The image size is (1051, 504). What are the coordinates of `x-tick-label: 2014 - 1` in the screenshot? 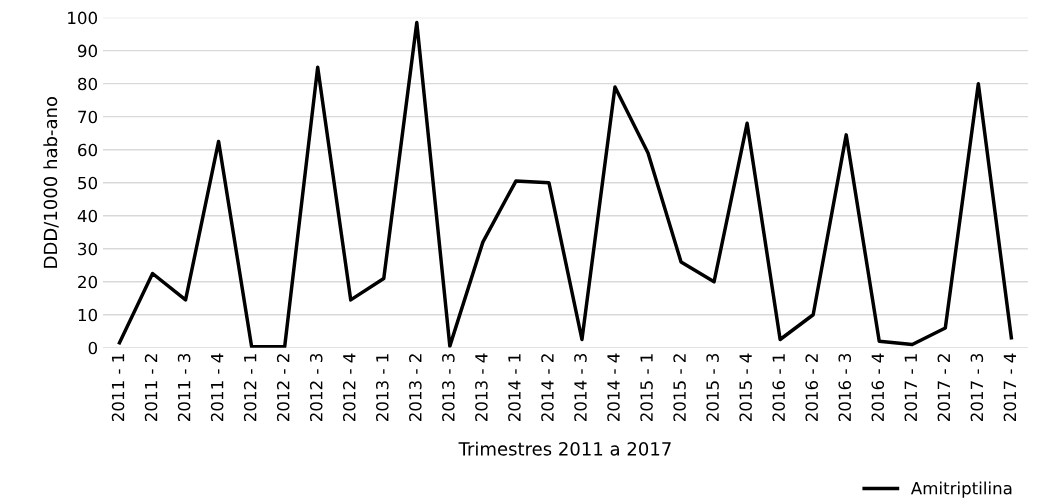 It's located at (514, 388).